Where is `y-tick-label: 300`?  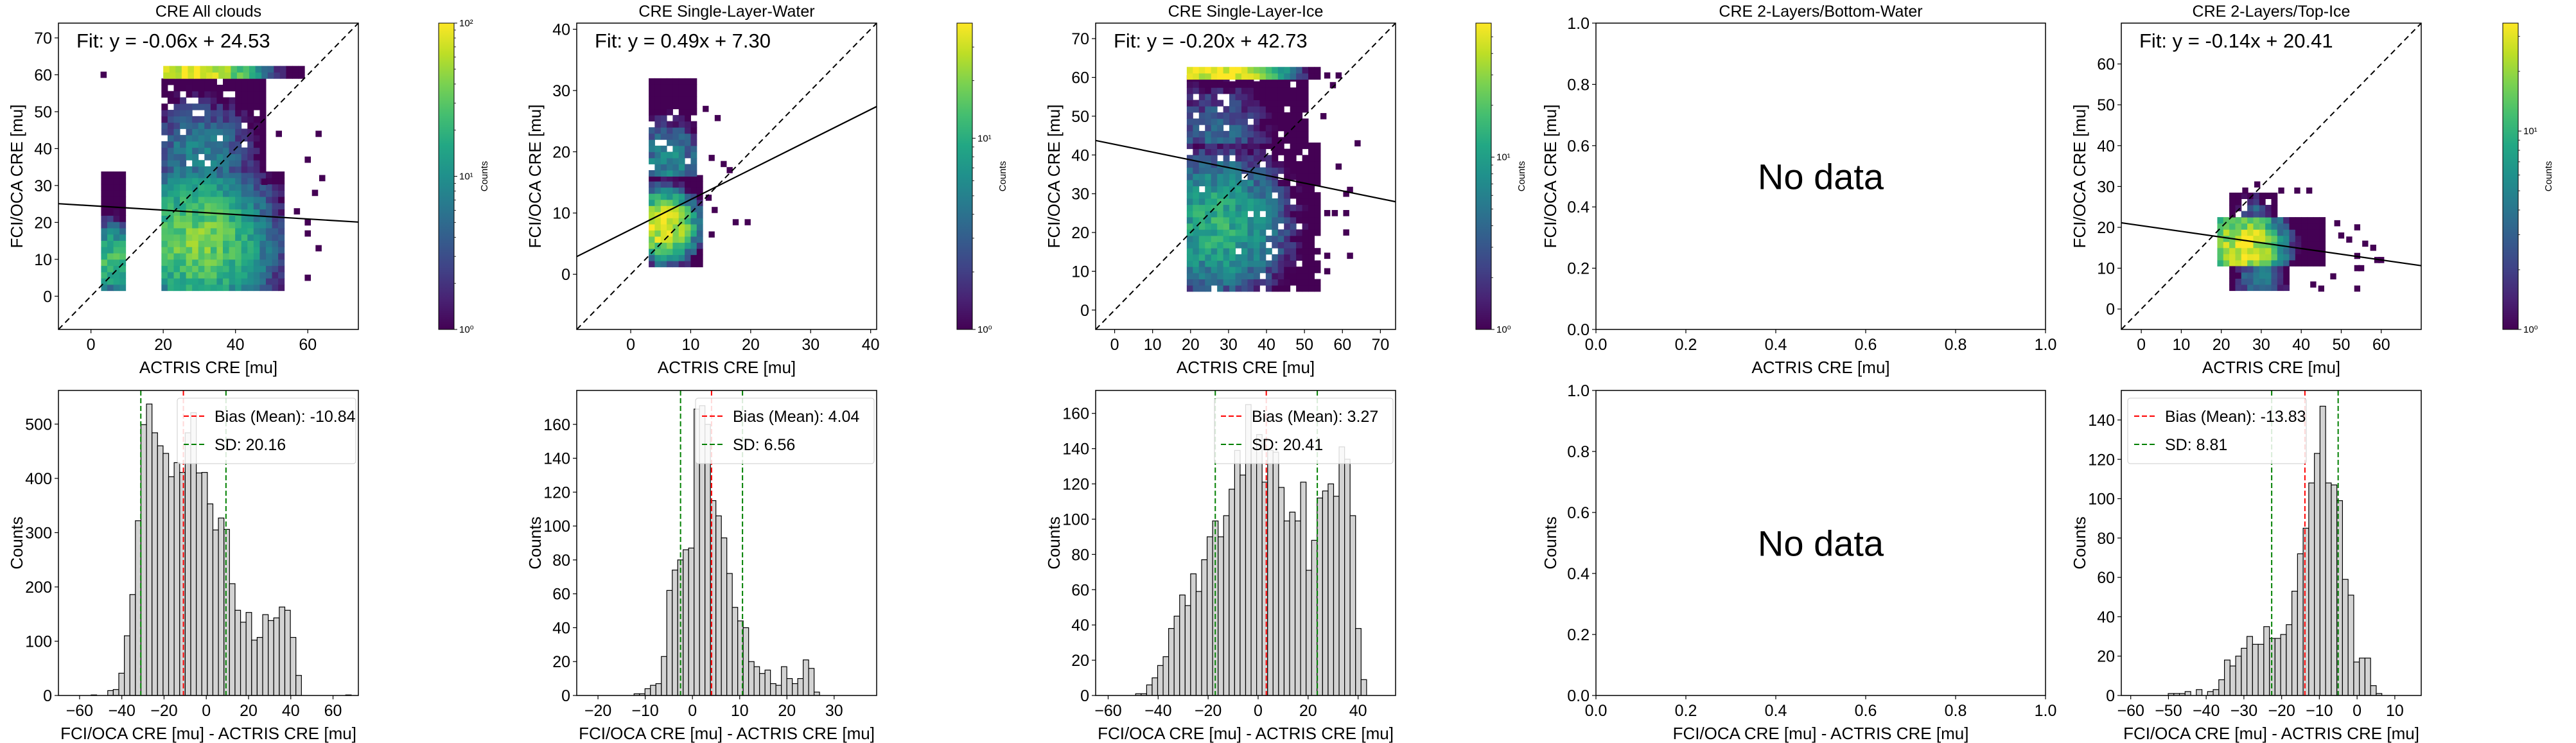 y-tick-label: 300 is located at coordinates (38, 533).